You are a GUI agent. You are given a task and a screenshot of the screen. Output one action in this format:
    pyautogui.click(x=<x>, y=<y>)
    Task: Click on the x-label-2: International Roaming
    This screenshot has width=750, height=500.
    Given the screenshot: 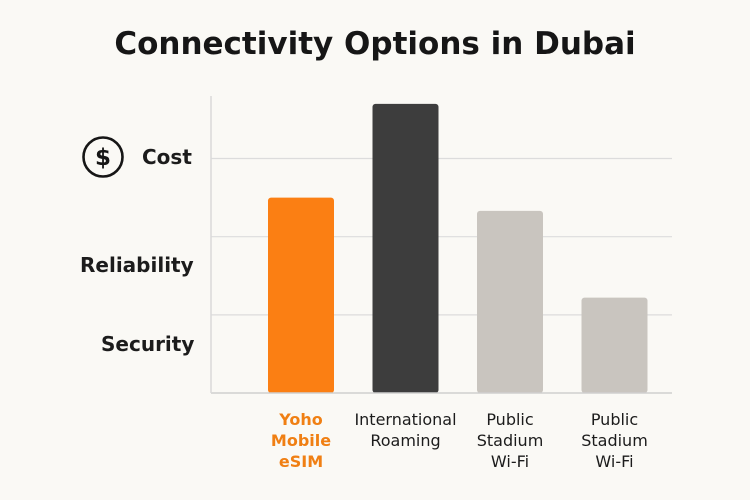 What is the action you would take?
    pyautogui.click(x=405, y=430)
    